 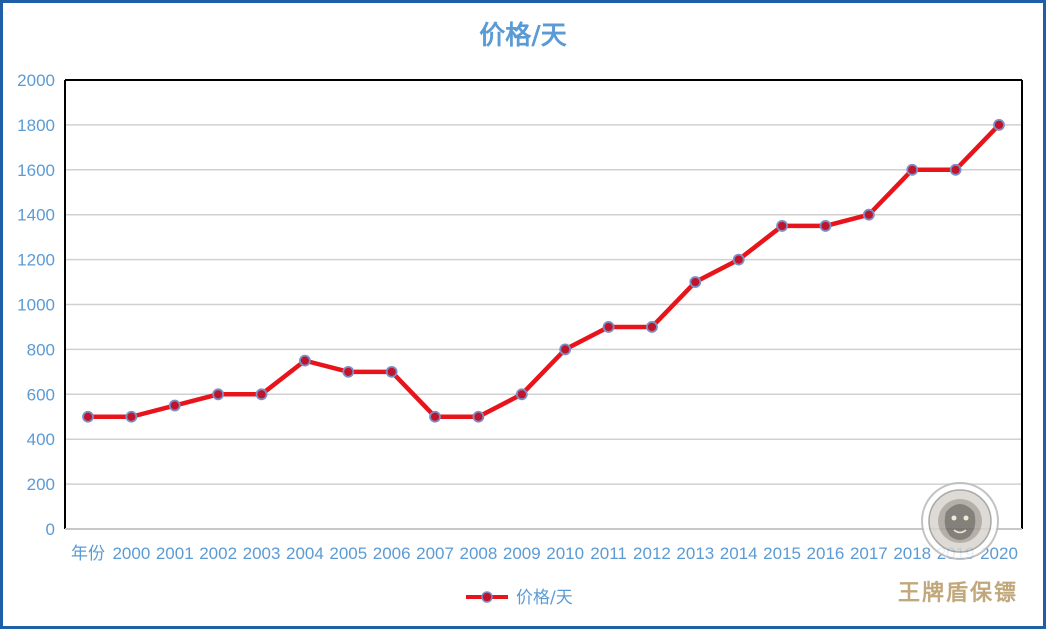 What do you see at coordinates (41, 394) in the screenshot?
I see `y-tick-label: 600` at bounding box center [41, 394].